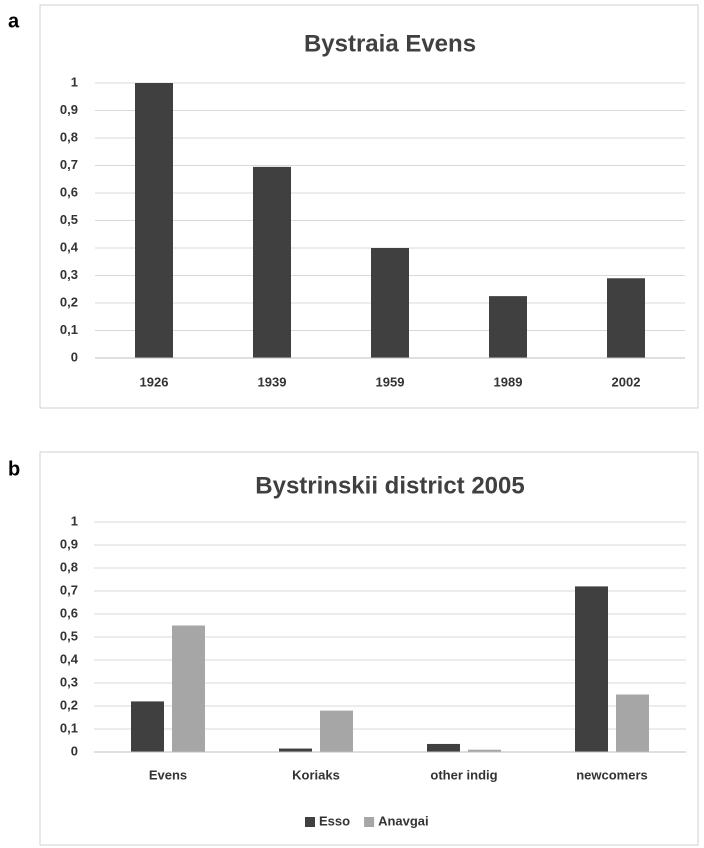 The height and width of the screenshot is (848, 704). Describe the element at coordinates (14, 469) in the screenshot. I see `panel-label: b` at that location.